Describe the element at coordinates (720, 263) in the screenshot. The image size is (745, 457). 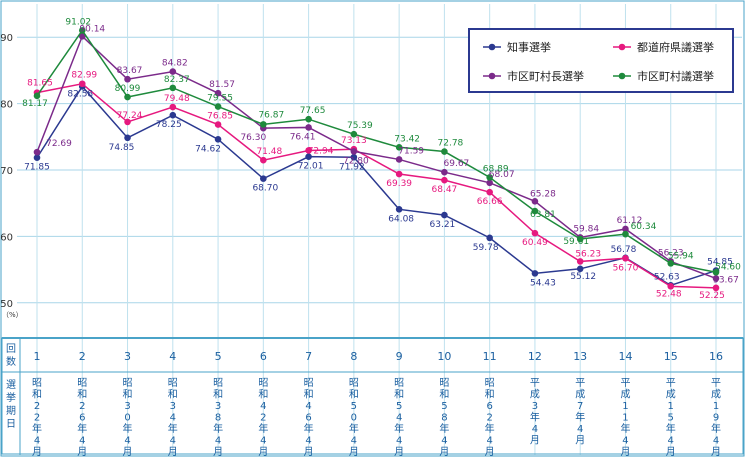
I see `data-label: 54.85` at that location.